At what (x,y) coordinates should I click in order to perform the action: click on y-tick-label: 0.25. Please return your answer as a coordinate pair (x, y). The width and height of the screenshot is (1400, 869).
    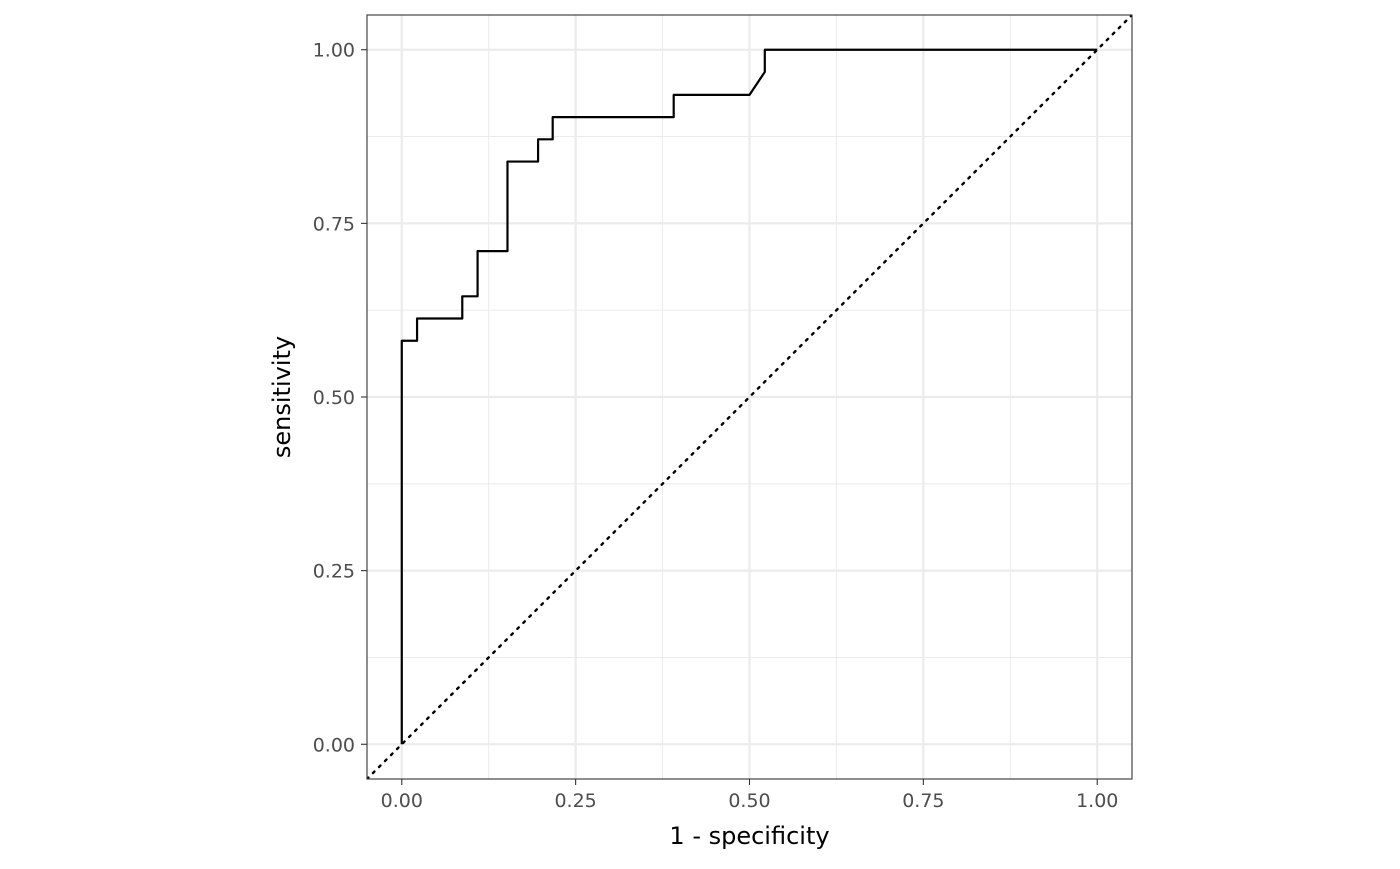
    Looking at the image, I should click on (334, 572).